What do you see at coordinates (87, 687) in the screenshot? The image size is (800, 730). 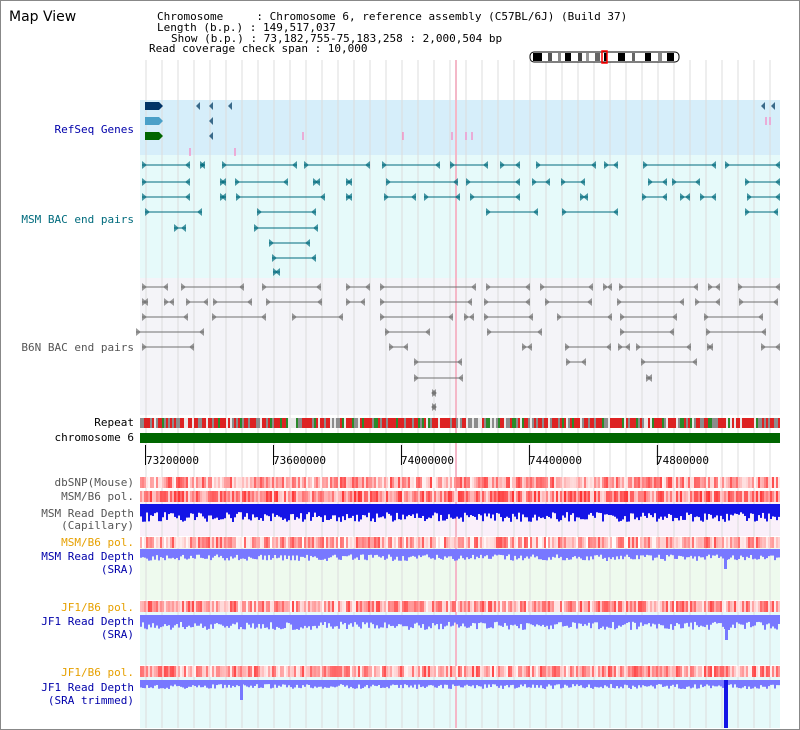 I see `track-label-jf1-depth-trimmed: JF1 Read Depth` at bounding box center [87, 687].